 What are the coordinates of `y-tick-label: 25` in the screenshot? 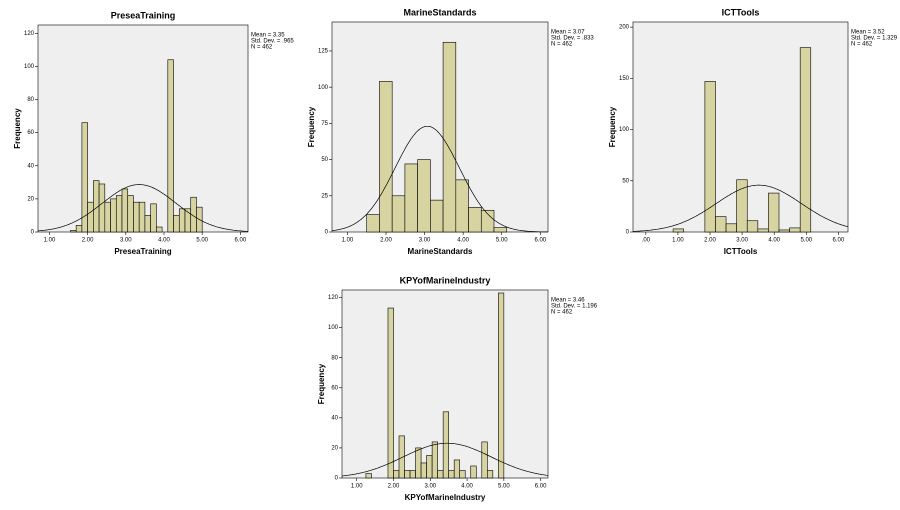 It's located at (324, 196).